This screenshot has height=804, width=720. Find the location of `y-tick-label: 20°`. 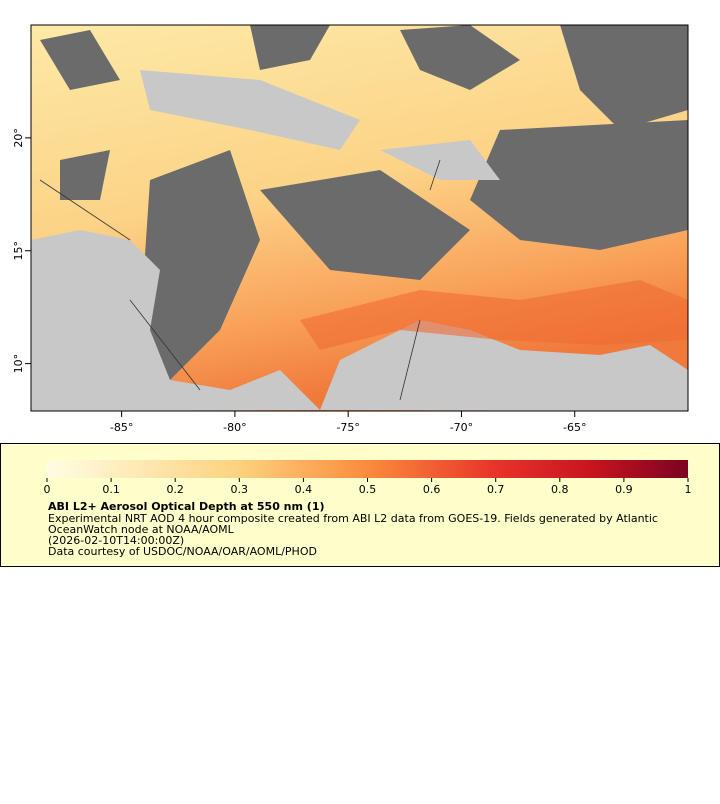

y-tick-label: 20° is located at coordinates (18, 138).